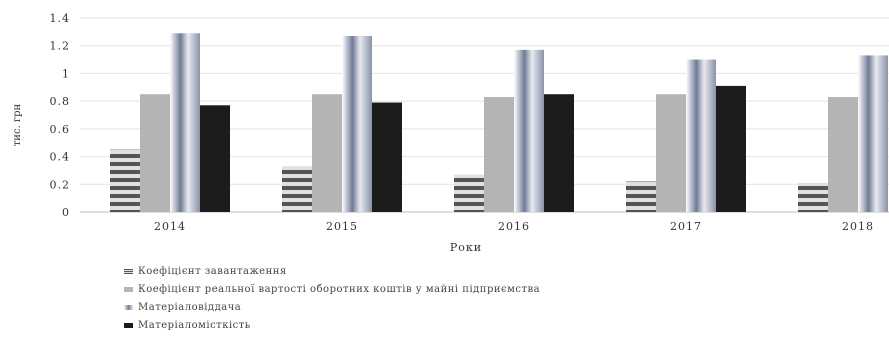 This screenshot has height=344, width=889. Describe the element at coordinates (190, 307) in the screenshot. I see `legend-label: Матеріаловіддача` at that location.